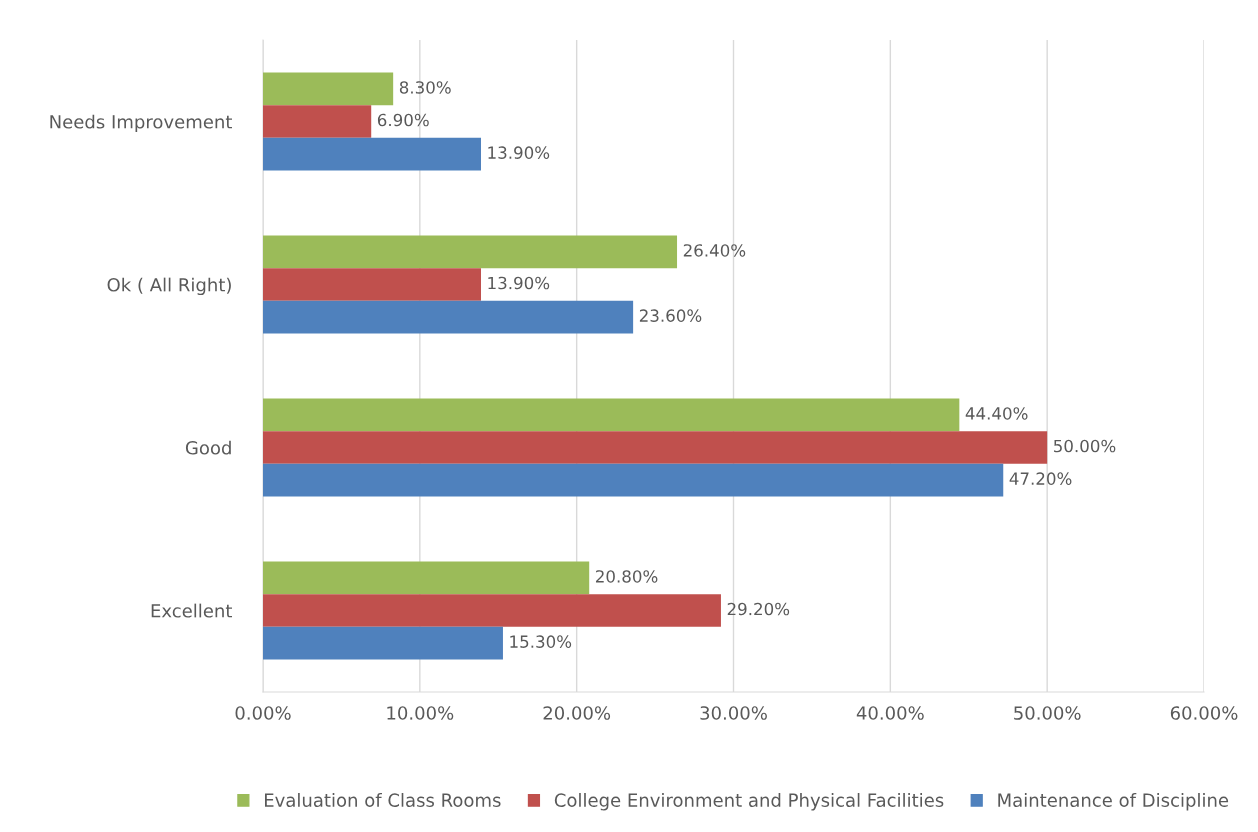 This screenshot has height=832, width=1258. Describe the element at coordinates (169, 286) in the screenshot. I see `y-tick-label: Ok ( All Right)` at that location.